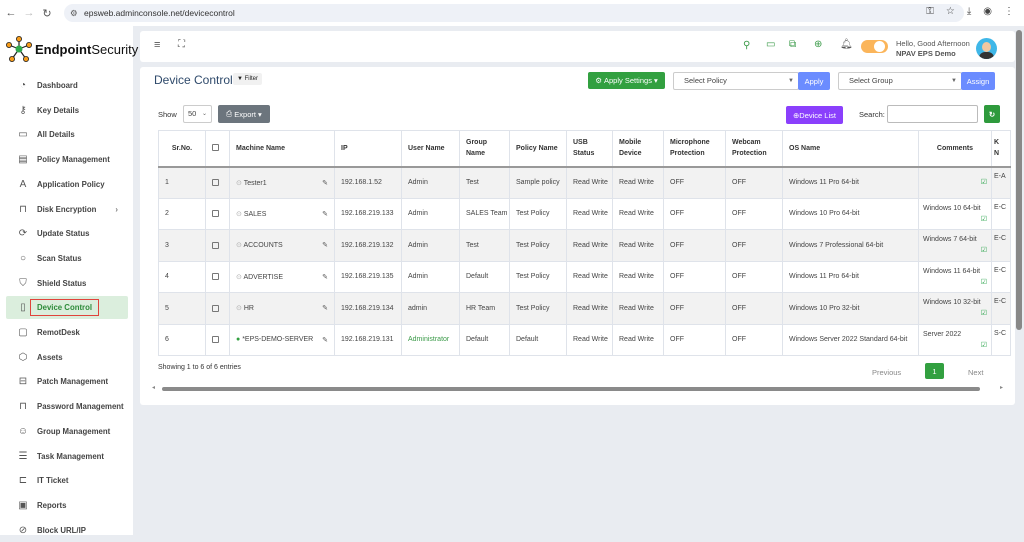  I want to click on page-1-button: 1, so click(934, 371).